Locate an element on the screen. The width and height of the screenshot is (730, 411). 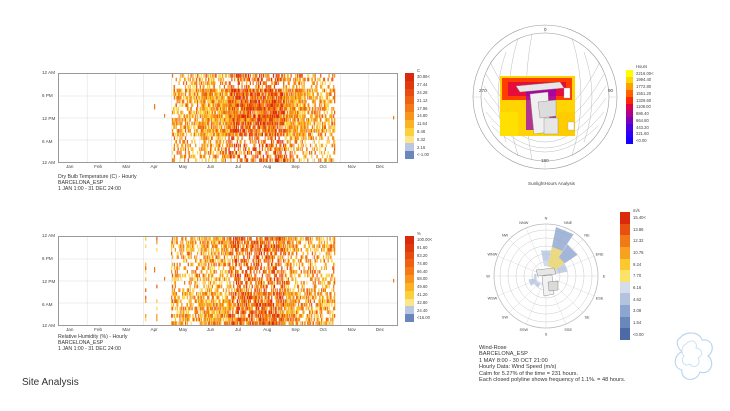
legend-label: 221.60 is located at coordinates (642, 134).